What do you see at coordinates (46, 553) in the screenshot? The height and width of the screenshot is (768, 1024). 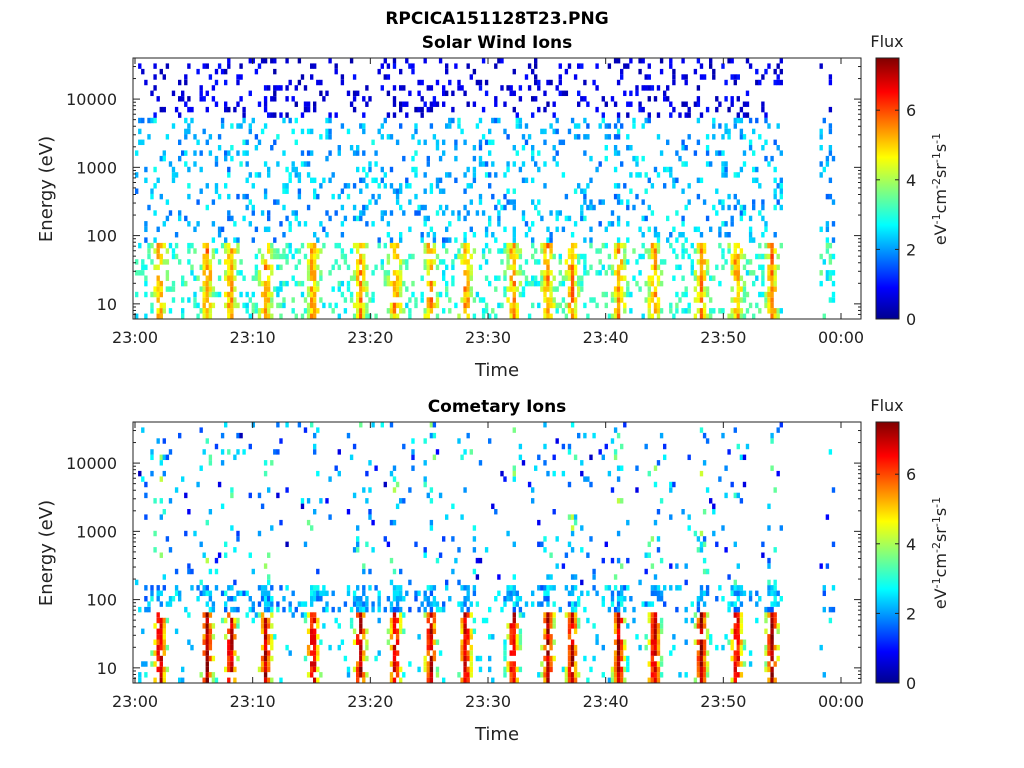 I see `y-axis-label: Energy (eV)` at bounding box center [46, 553].